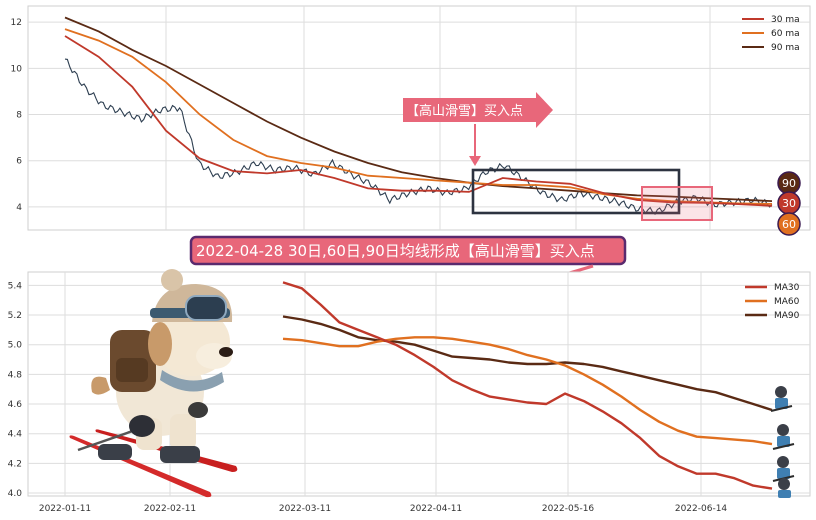 This screenshot has width=816, height=520. I want to click on bottom-y-tick-5.4: 5.4, so click(15, 286).